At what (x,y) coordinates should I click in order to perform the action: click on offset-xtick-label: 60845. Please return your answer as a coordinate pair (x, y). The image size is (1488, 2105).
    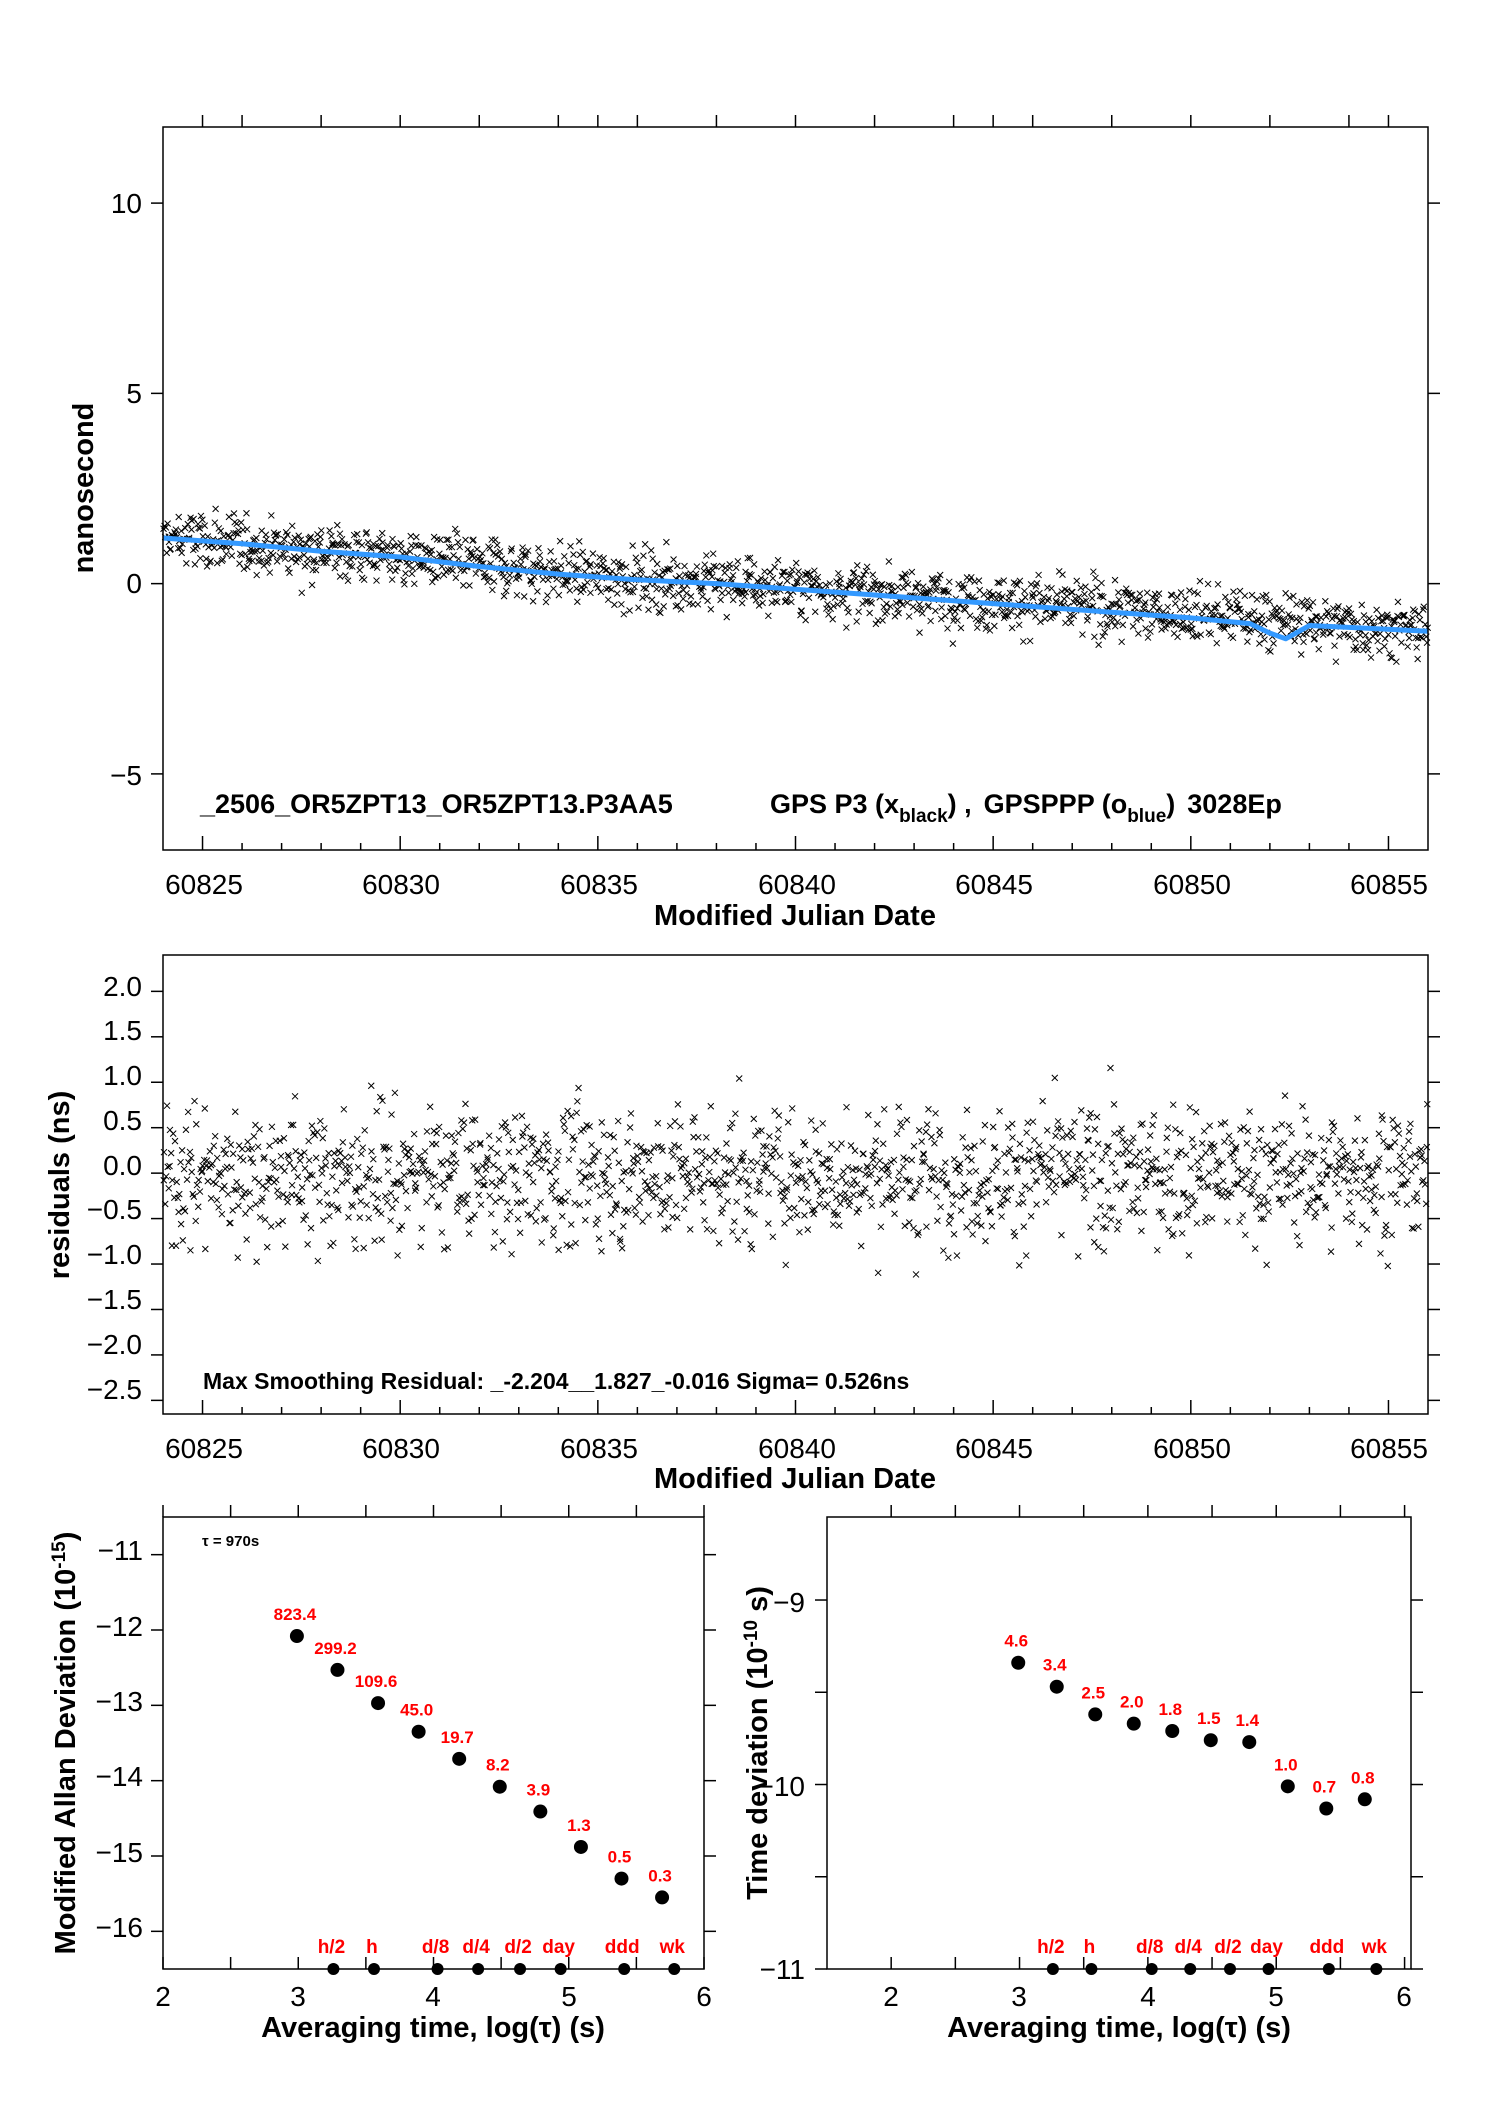
    Looking at the image, I should click on (994, 884).